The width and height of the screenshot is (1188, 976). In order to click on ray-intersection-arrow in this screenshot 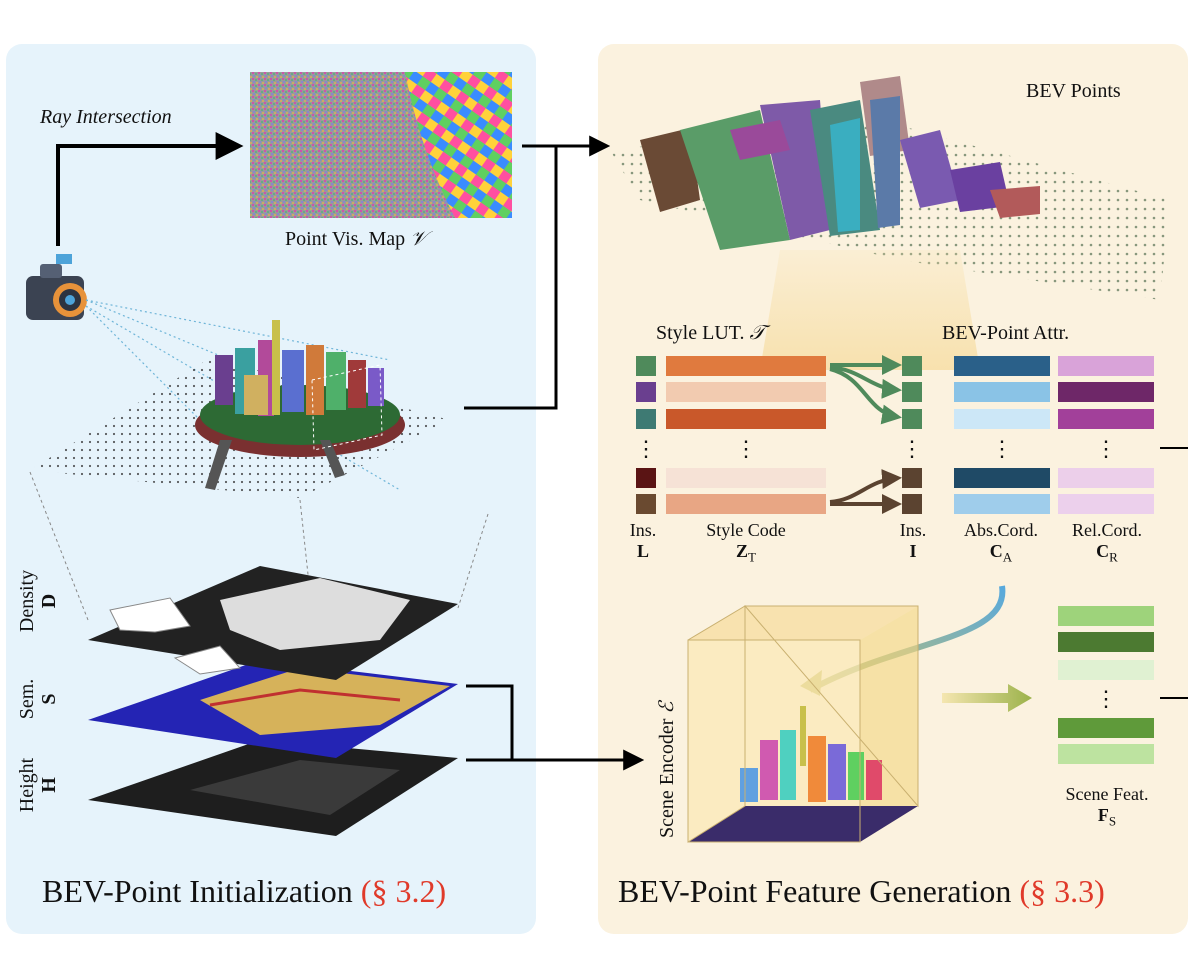, I will do `click(150, 189)`.